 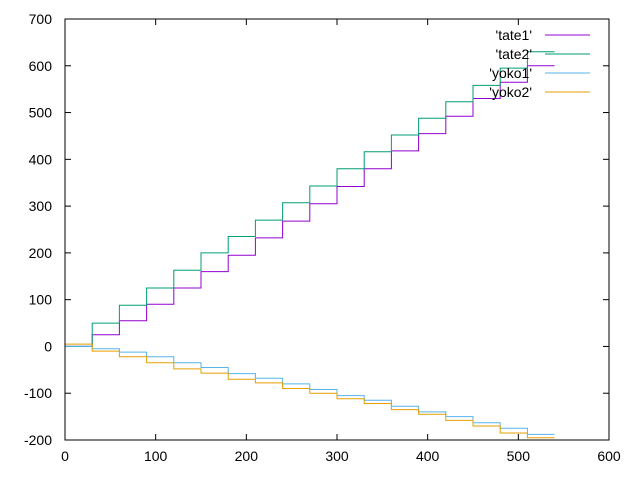 What do you see at coordinates (41, 66) in the screenshot?
I see `y-tick-label: 600` at bounding box center [41, 66].